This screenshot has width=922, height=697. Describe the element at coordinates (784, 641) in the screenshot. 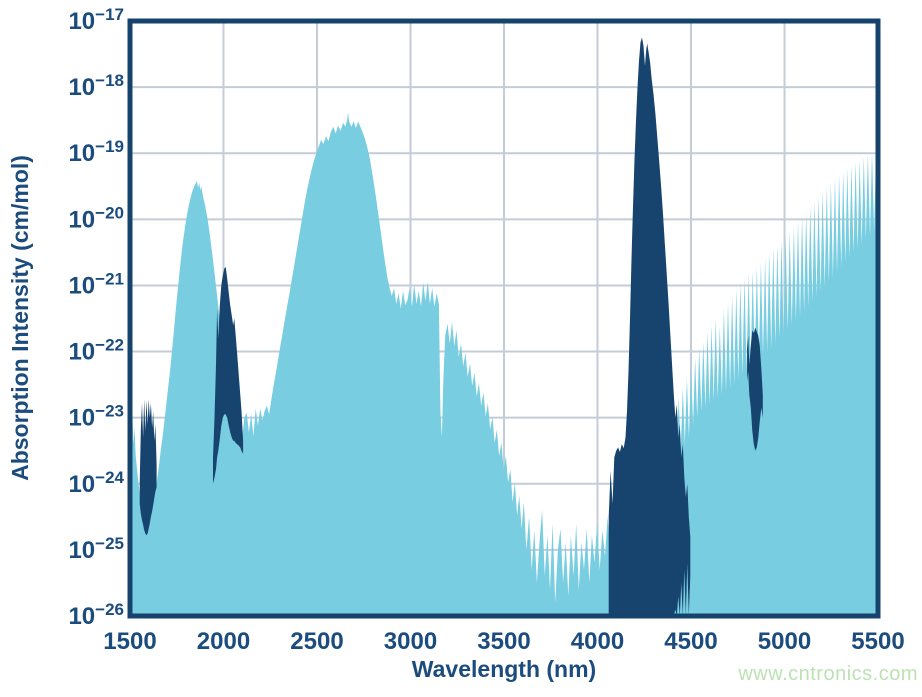

I see `svg-text: 5000` at that location.